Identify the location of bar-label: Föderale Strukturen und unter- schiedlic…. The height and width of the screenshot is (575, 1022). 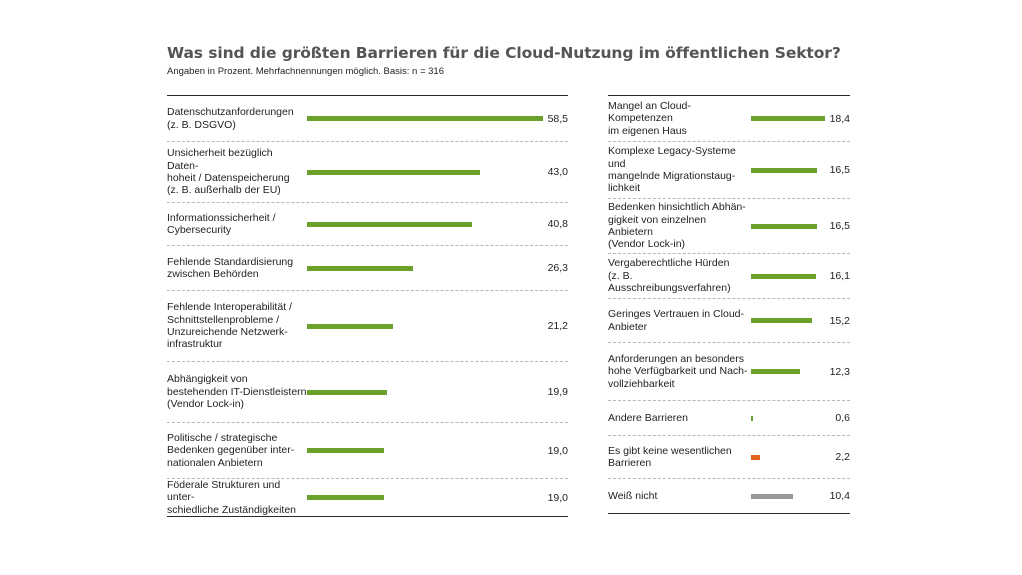
(231, 497).